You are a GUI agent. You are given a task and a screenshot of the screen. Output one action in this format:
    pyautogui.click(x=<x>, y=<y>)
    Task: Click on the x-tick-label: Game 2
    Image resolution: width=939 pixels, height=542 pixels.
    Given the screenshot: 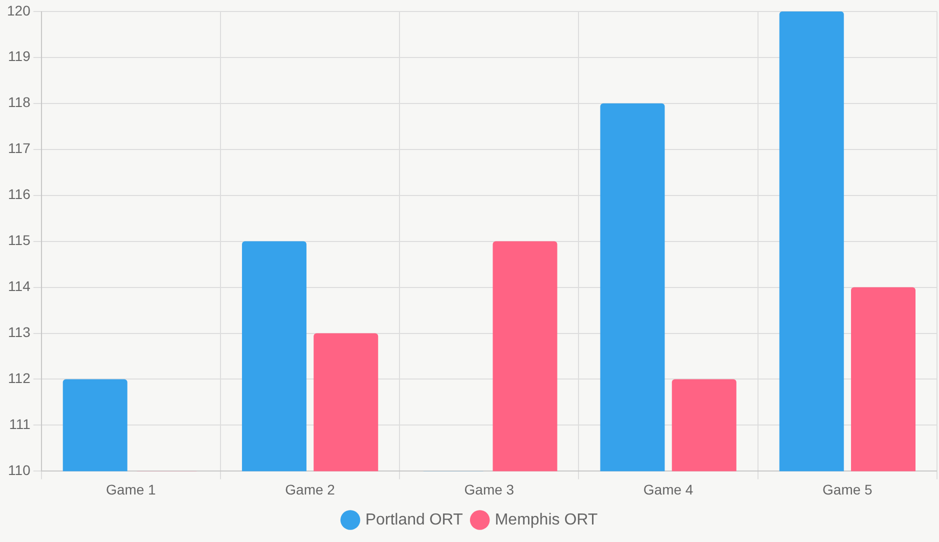 What is the action you would take?
    pyautogui.click(x=310, y=489)
    